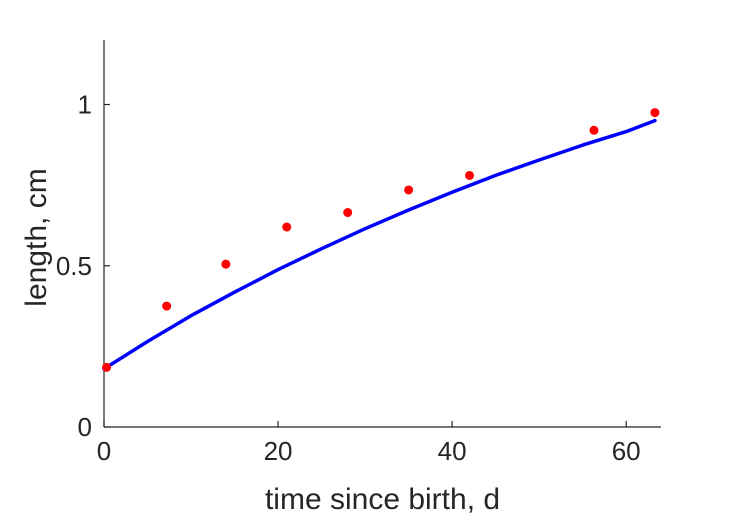 This screenshot has height=521, width=729. I want to click on x-tick-label: 0, so click(104, 451).